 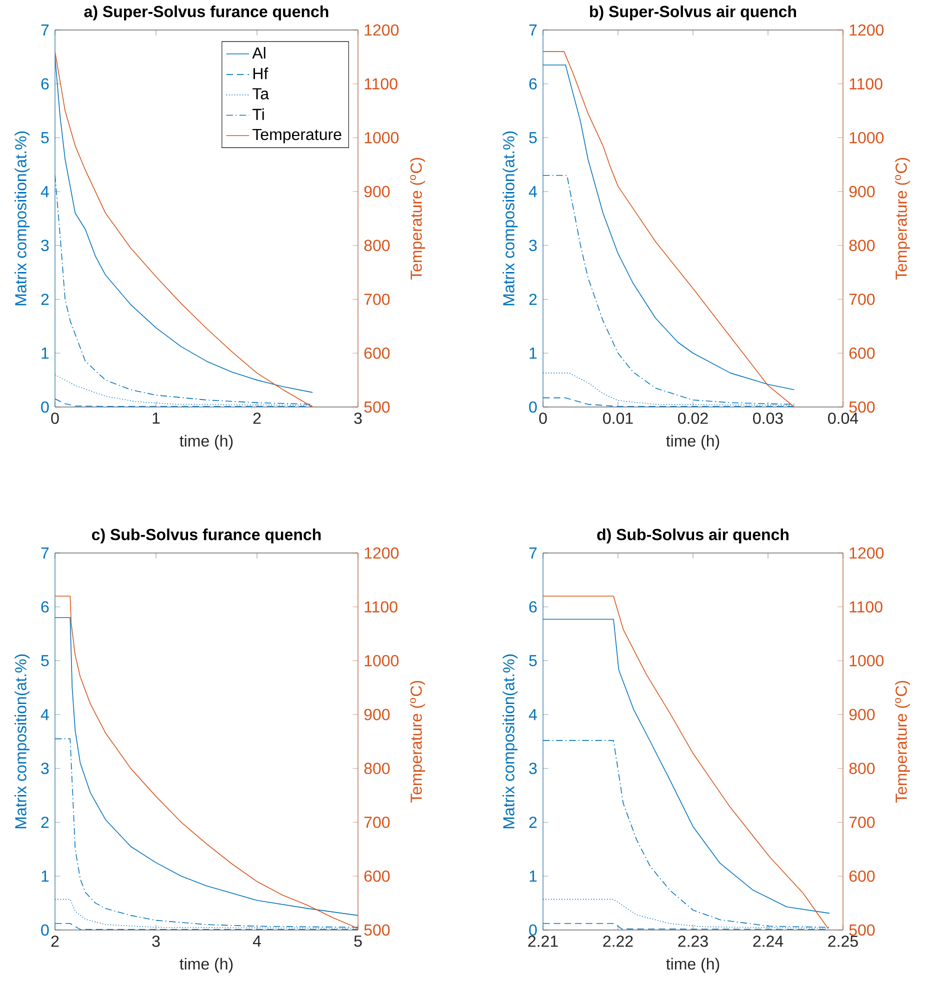 I want to click on legend-label: Ti, so click(x=258, y=114).